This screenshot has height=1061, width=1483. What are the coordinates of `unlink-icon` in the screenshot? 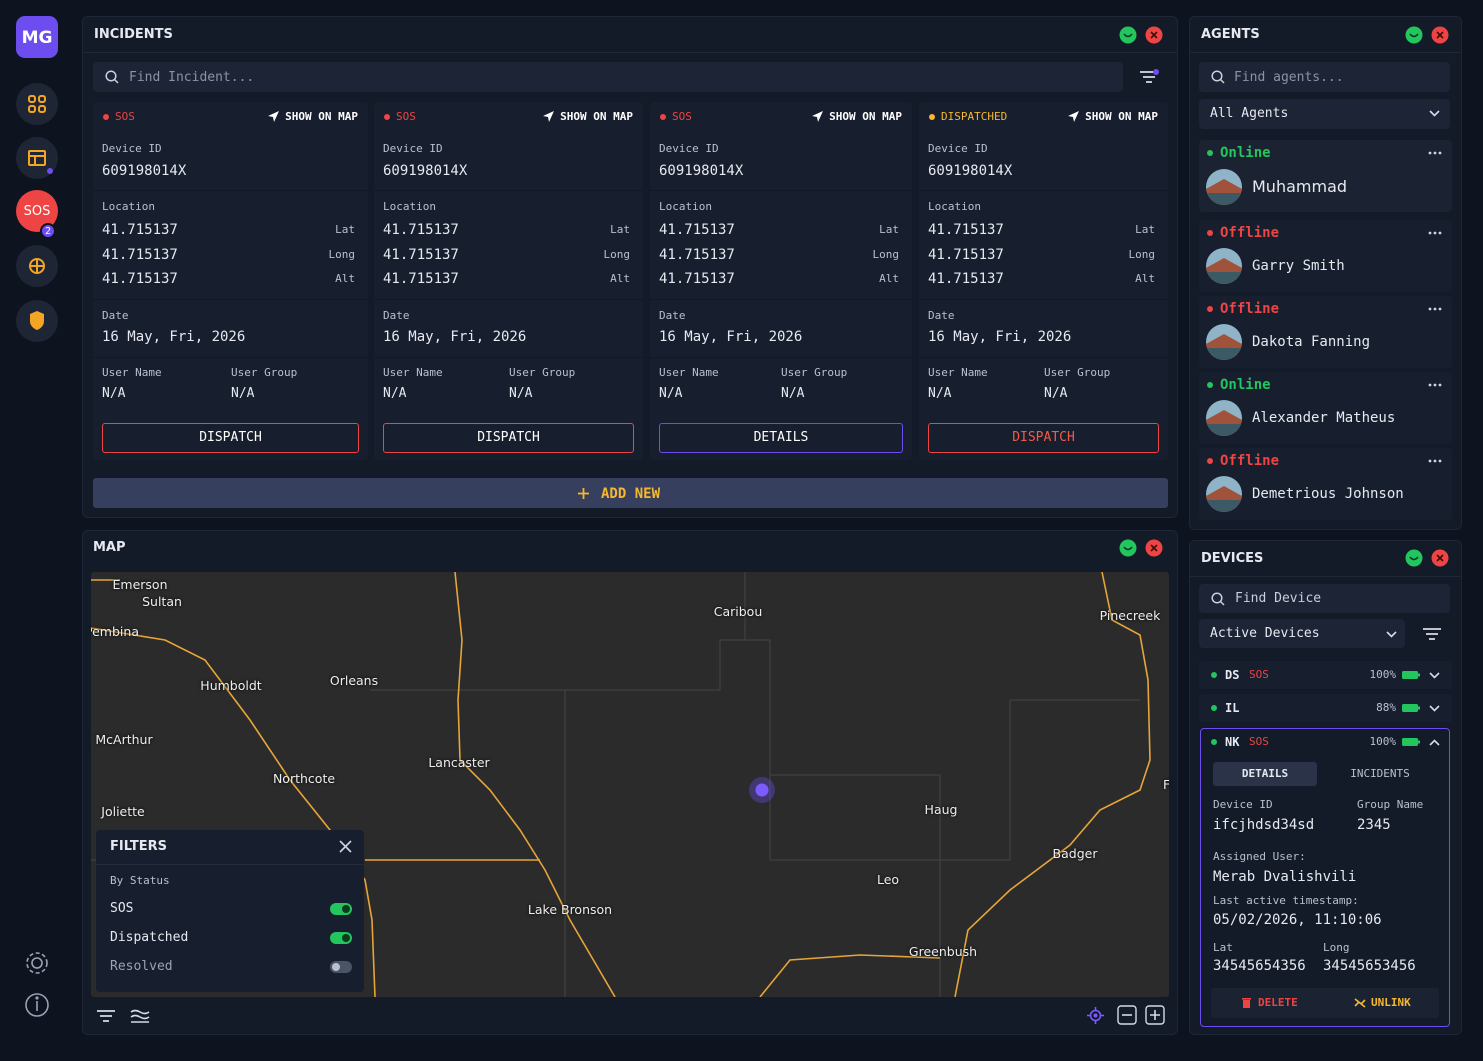 It's located at (1360, 1003).